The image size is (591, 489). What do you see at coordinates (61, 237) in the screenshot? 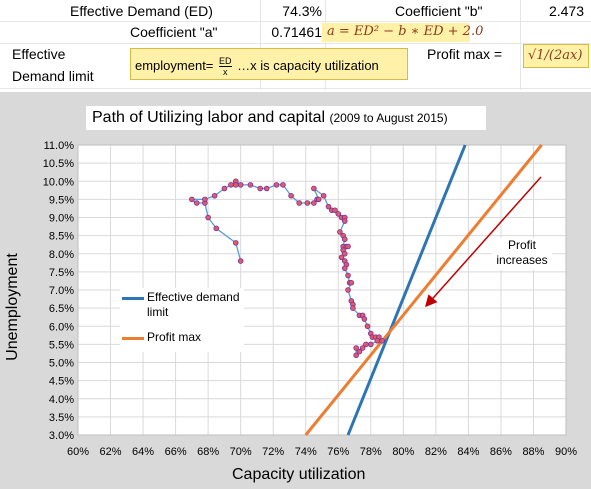
I see `y-tick-label: 8.5%` at bounding box center [61, 237].